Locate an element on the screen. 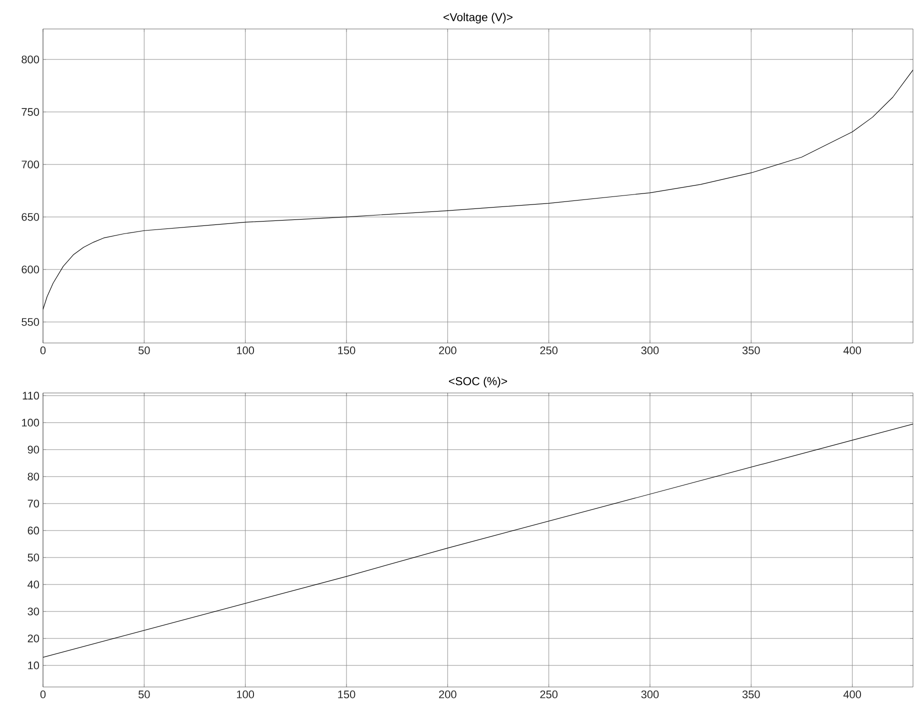 This screenshot has height=708, width=915. y-tick-label: 750 is located at coordinates (31, 112).